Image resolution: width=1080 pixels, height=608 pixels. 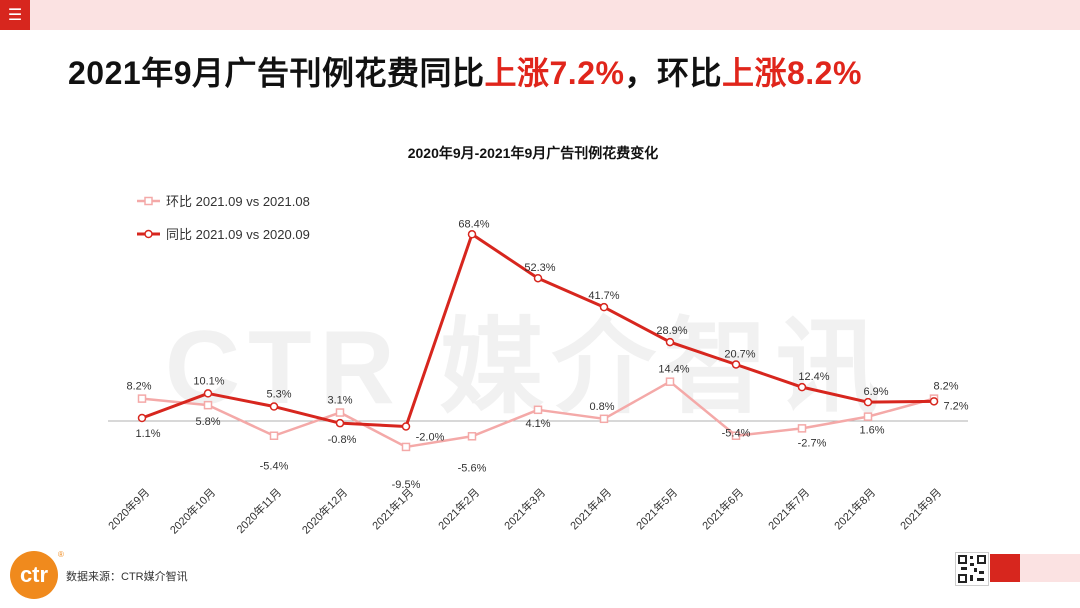 What do you see at coordinates (813, 377) in the screenshot?
I see `data-label: 12.4%` at bounding box center [813, 377].